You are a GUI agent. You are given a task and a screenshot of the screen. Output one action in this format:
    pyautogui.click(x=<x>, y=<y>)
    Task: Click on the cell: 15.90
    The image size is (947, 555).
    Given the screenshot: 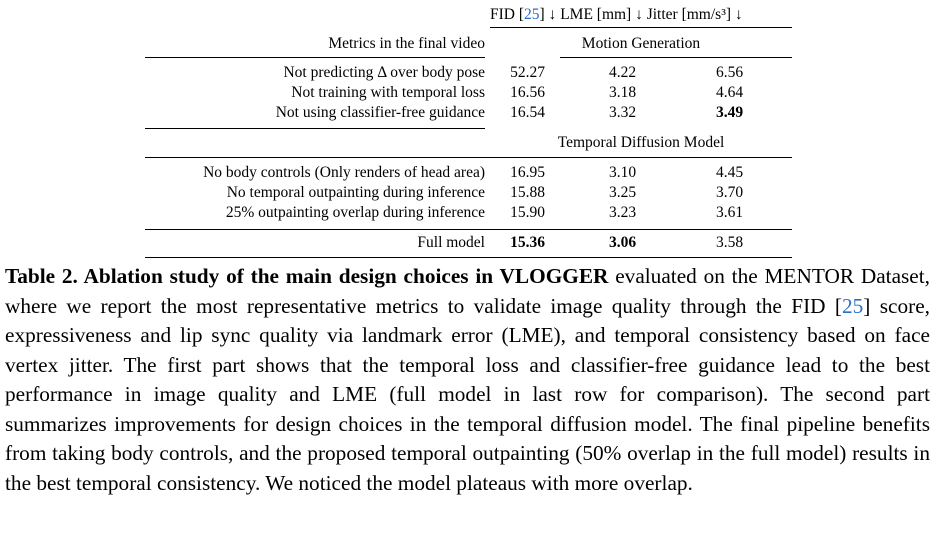 What is the action you would take?
    pyautogui.click(x=527, y=212)
    